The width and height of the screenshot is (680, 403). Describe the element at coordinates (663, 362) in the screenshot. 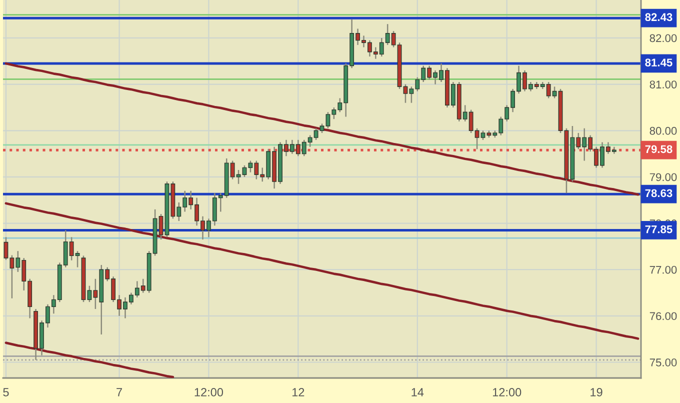

I see `y-tick-label: 75.00` at that location.